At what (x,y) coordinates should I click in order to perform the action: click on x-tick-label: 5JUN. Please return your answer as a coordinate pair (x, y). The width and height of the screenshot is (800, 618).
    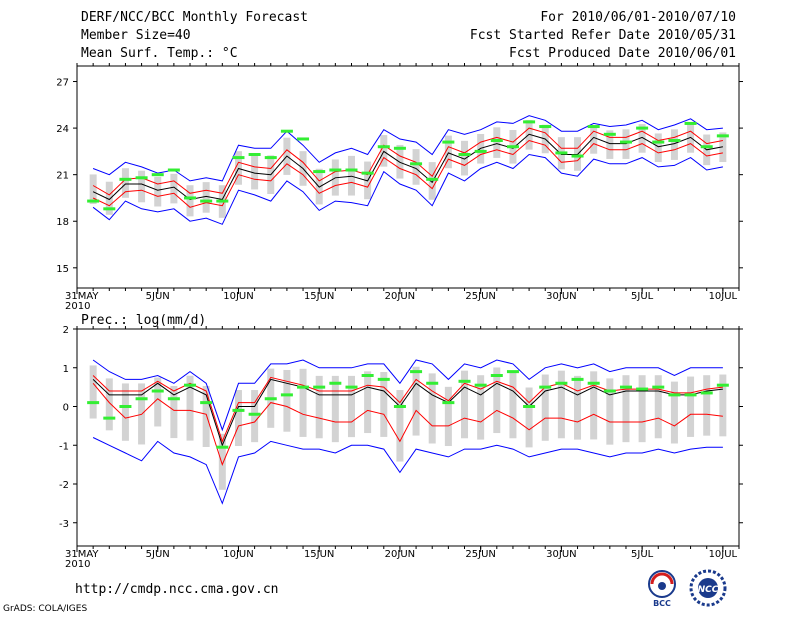
    Looking at the image, I should click on (158, 554).